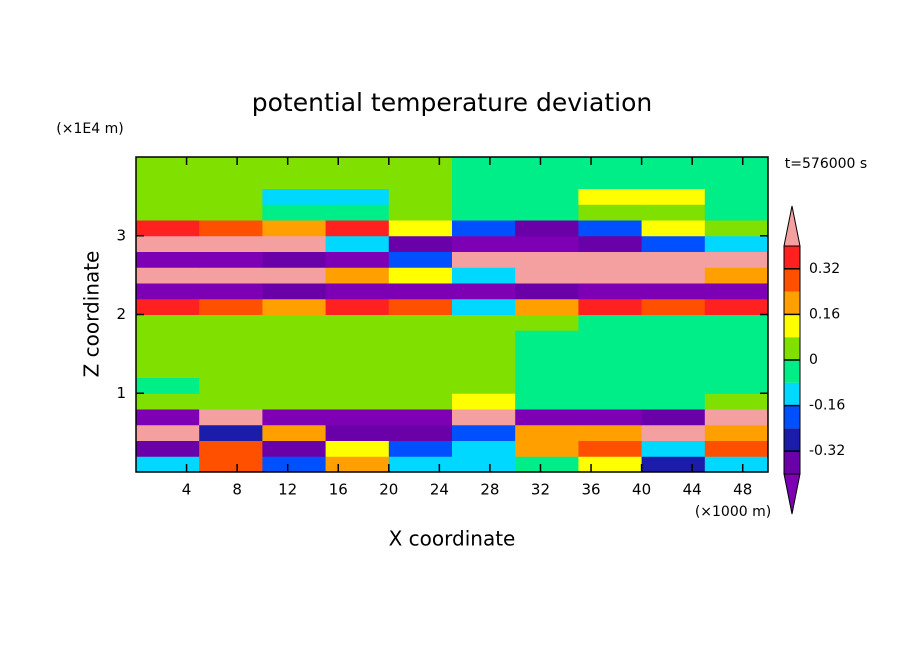 The image size is (904, 654). Describe the element at coordinates (813, 360) in the screenshot. I see `colorbar-tick-label: 0` at that location.